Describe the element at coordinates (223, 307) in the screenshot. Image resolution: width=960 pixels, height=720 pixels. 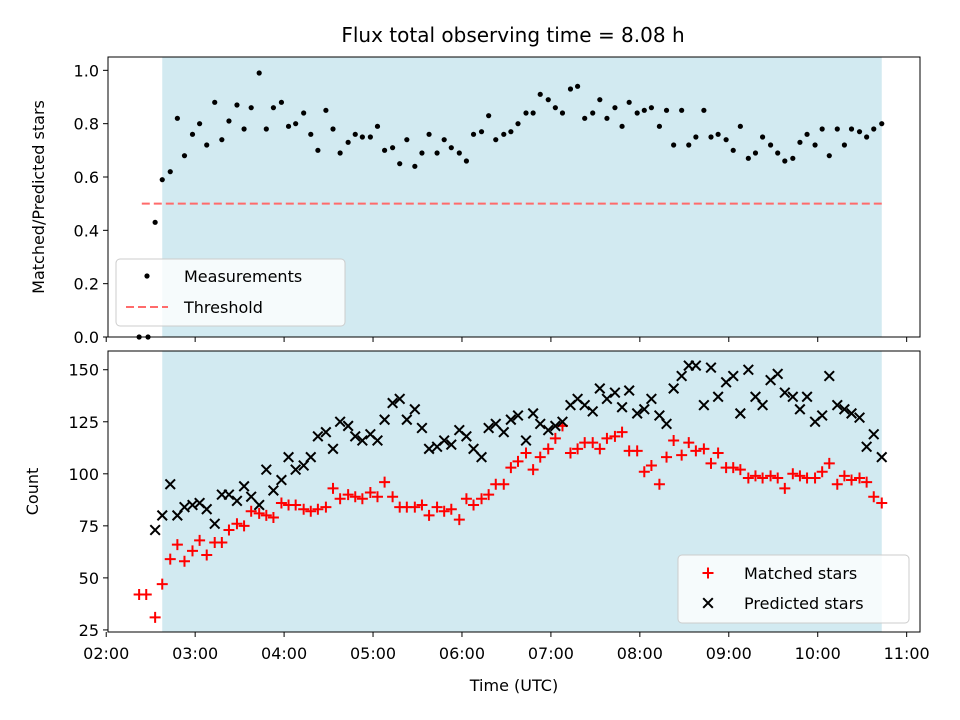
I see `legend-label: Threshold` at that location.